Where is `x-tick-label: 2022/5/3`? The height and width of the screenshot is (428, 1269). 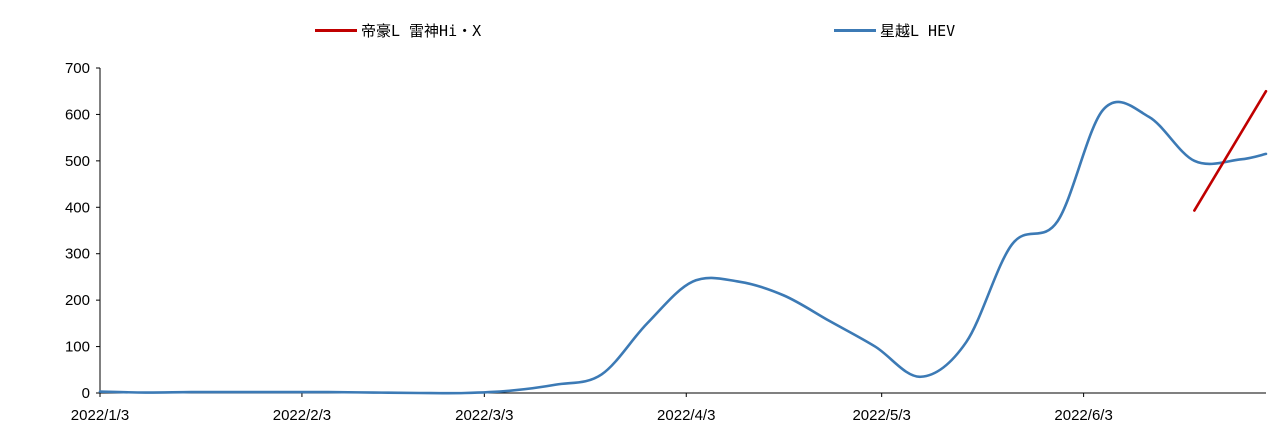
x-tick-label: 2022/5/3 is located at coordinates (881, 415).